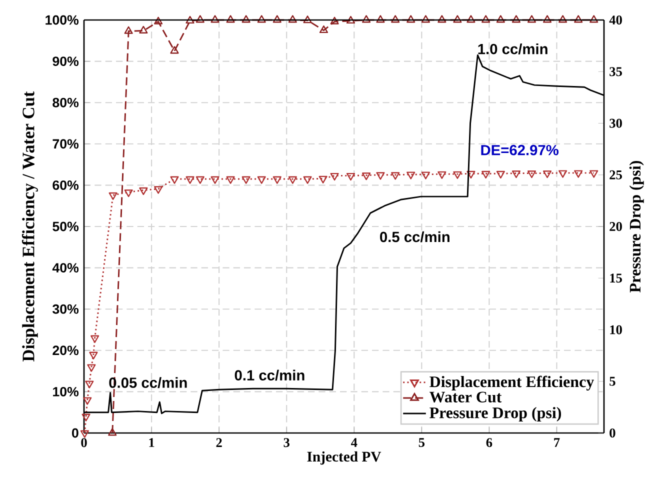 Image resolution: width=653 pixels, height=479 pixels. I want to click on legend-label: Pressure Drop (psi), so click(496, 414).